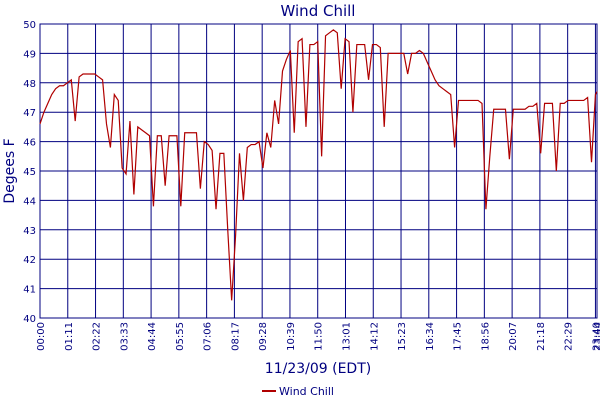  Describe the element at coordinates (346, 336) in the screenshot. I see `x-tick-label: 13:01` at that location.